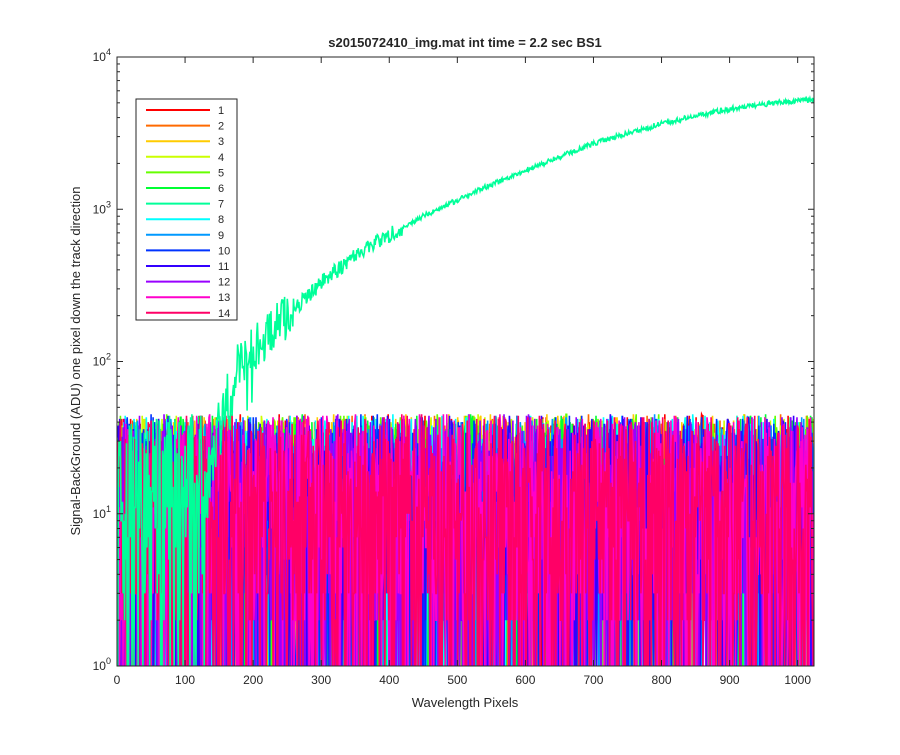 This screenshot has width=900, height=755. I want to click on y-tick-label: 10⁴, so click(102, 55).